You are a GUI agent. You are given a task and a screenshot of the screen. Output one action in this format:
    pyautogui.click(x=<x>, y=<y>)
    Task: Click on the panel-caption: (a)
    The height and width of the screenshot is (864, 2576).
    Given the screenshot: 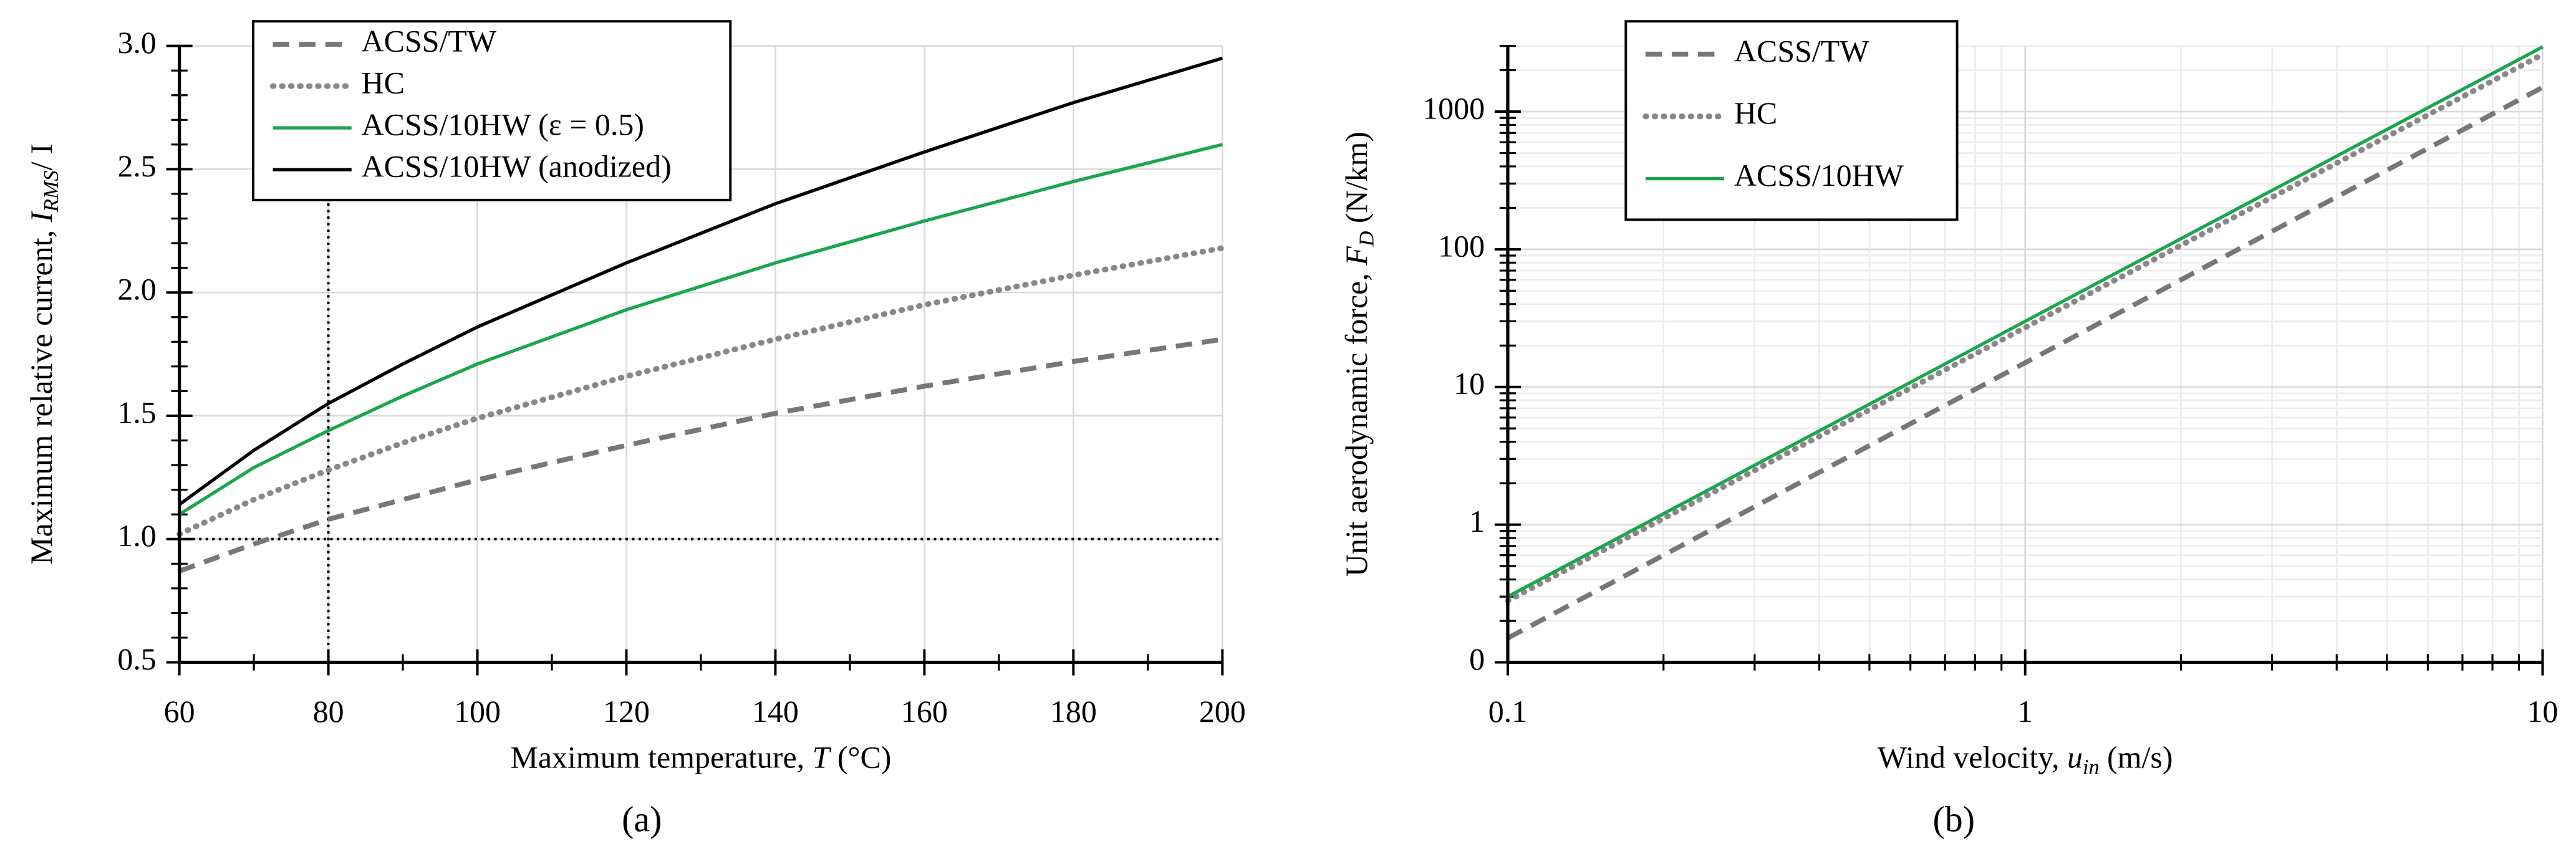 What is the action you would take?
    pyautogui.click(x=642, y=820)
    